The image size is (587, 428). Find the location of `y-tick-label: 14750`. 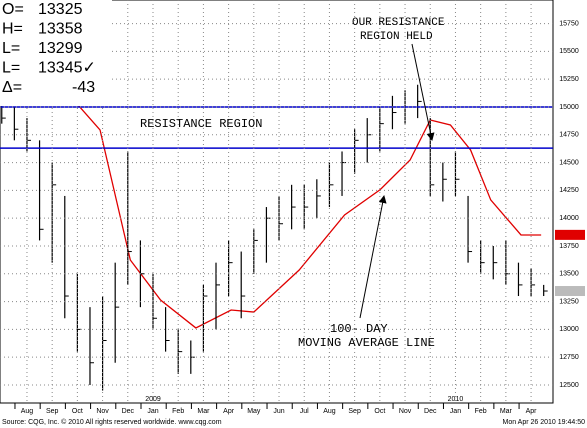

y-tick-label: 14750 is located at coordinates (569, 135).